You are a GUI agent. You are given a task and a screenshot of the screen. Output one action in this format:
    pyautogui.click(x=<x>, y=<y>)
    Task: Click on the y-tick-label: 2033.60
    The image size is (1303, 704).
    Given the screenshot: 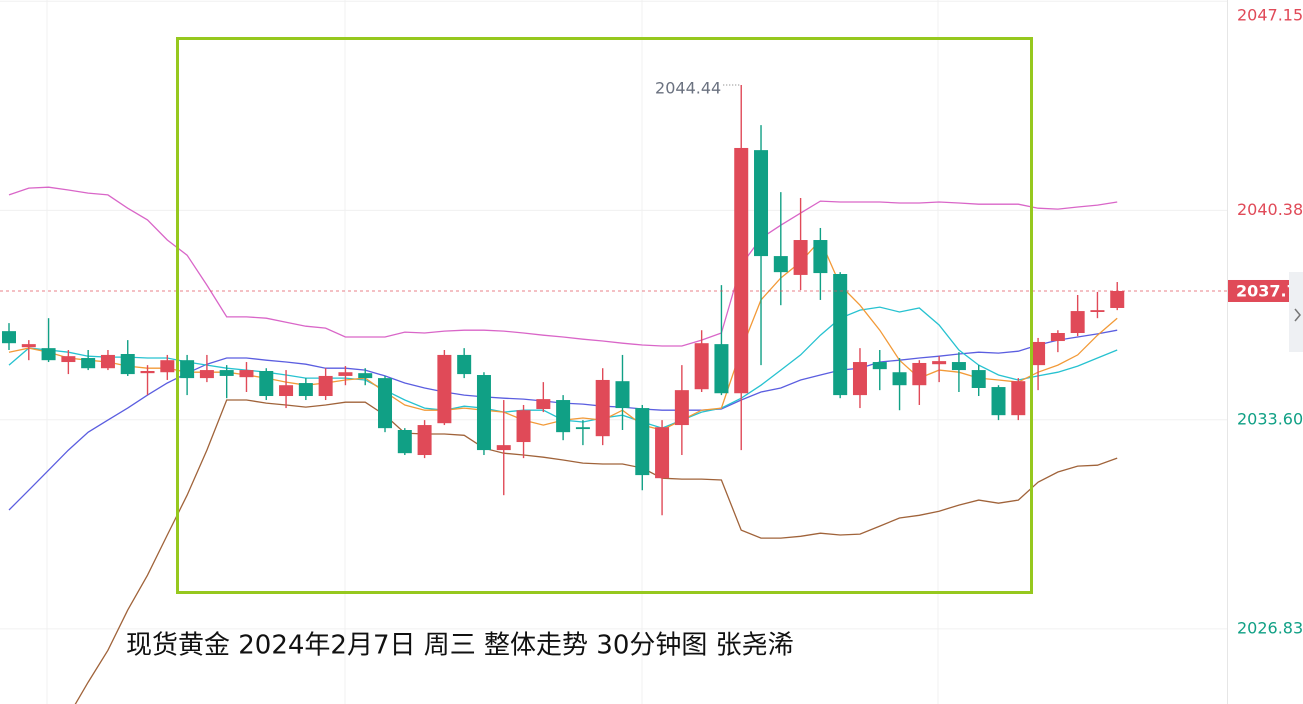 What is the action you would take?
    pyautogui.click(x=1270, y=418)
    